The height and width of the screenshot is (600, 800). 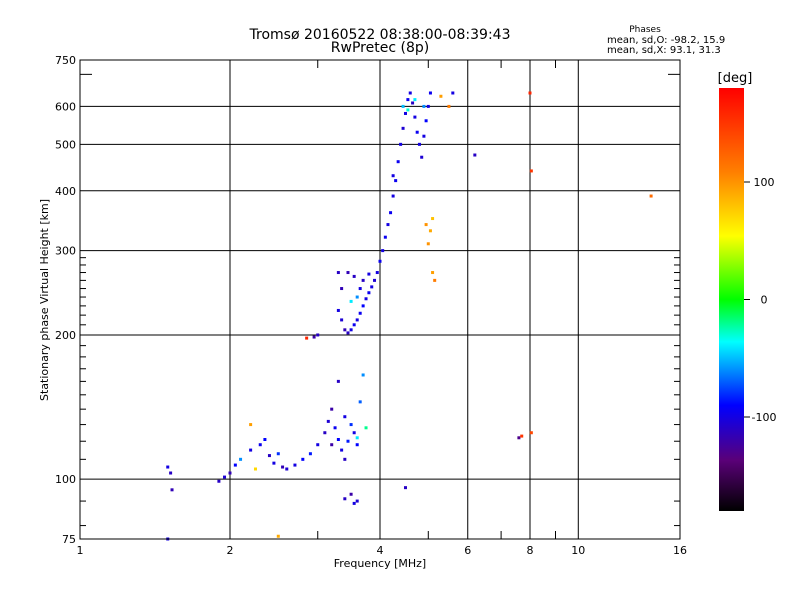 What do you see at coordinates (578, 550) in the screenshot?
I see `x-tick-label: 10` at bounding box center [578, 550].